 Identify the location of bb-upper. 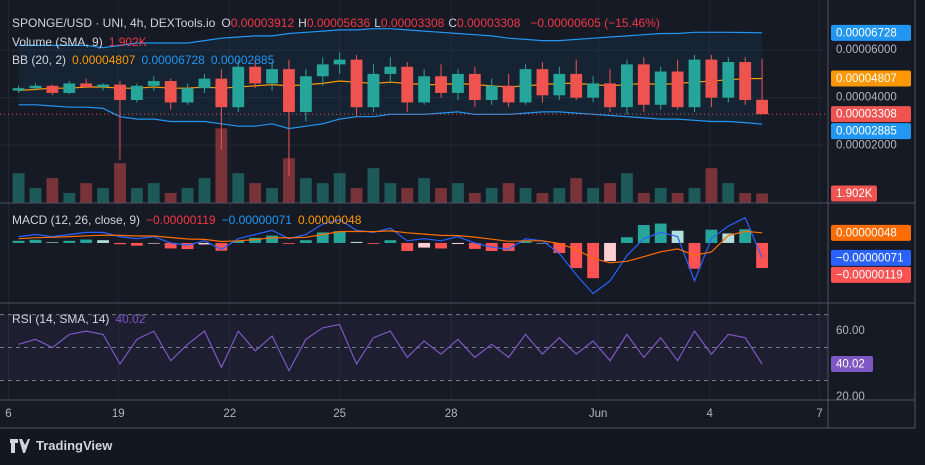
(390, 38).